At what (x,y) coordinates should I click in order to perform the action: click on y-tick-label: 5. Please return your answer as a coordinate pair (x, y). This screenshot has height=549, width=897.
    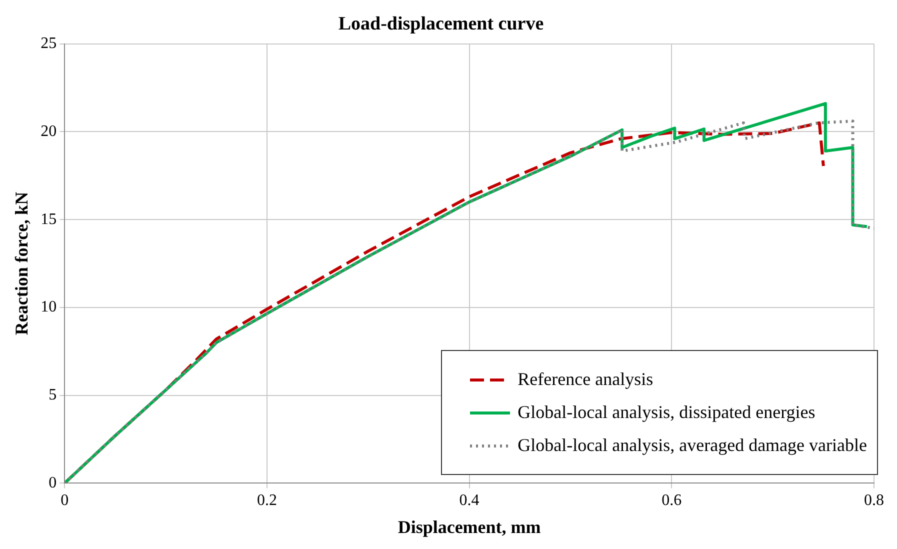
    Looking at the image, I should click on (52, 395).